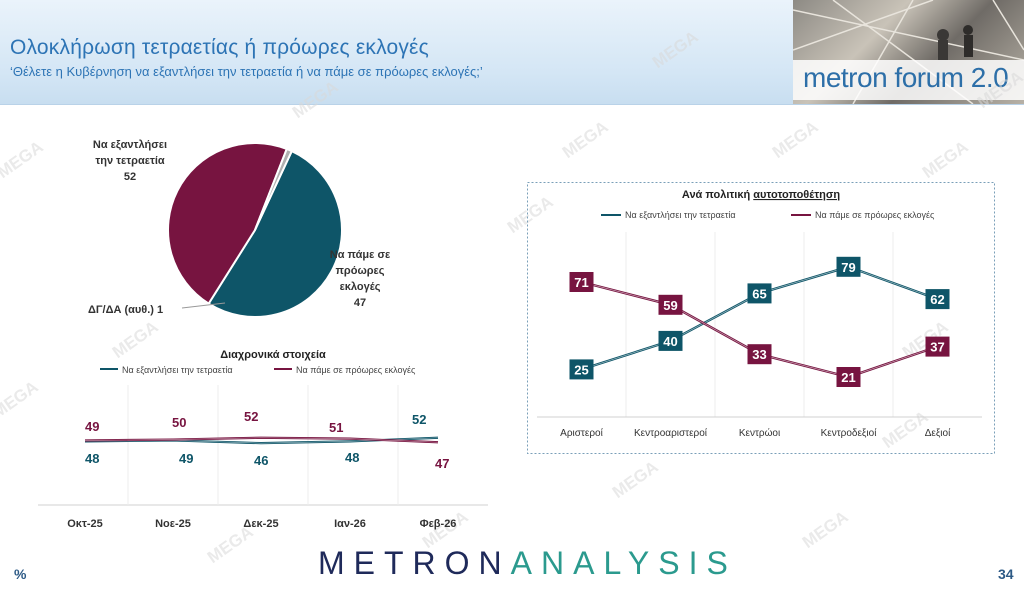 The width and height of the screenshot is (1024, 595). I want to click on chart-title-part: Ανά πολιτική, so click(717, 195).